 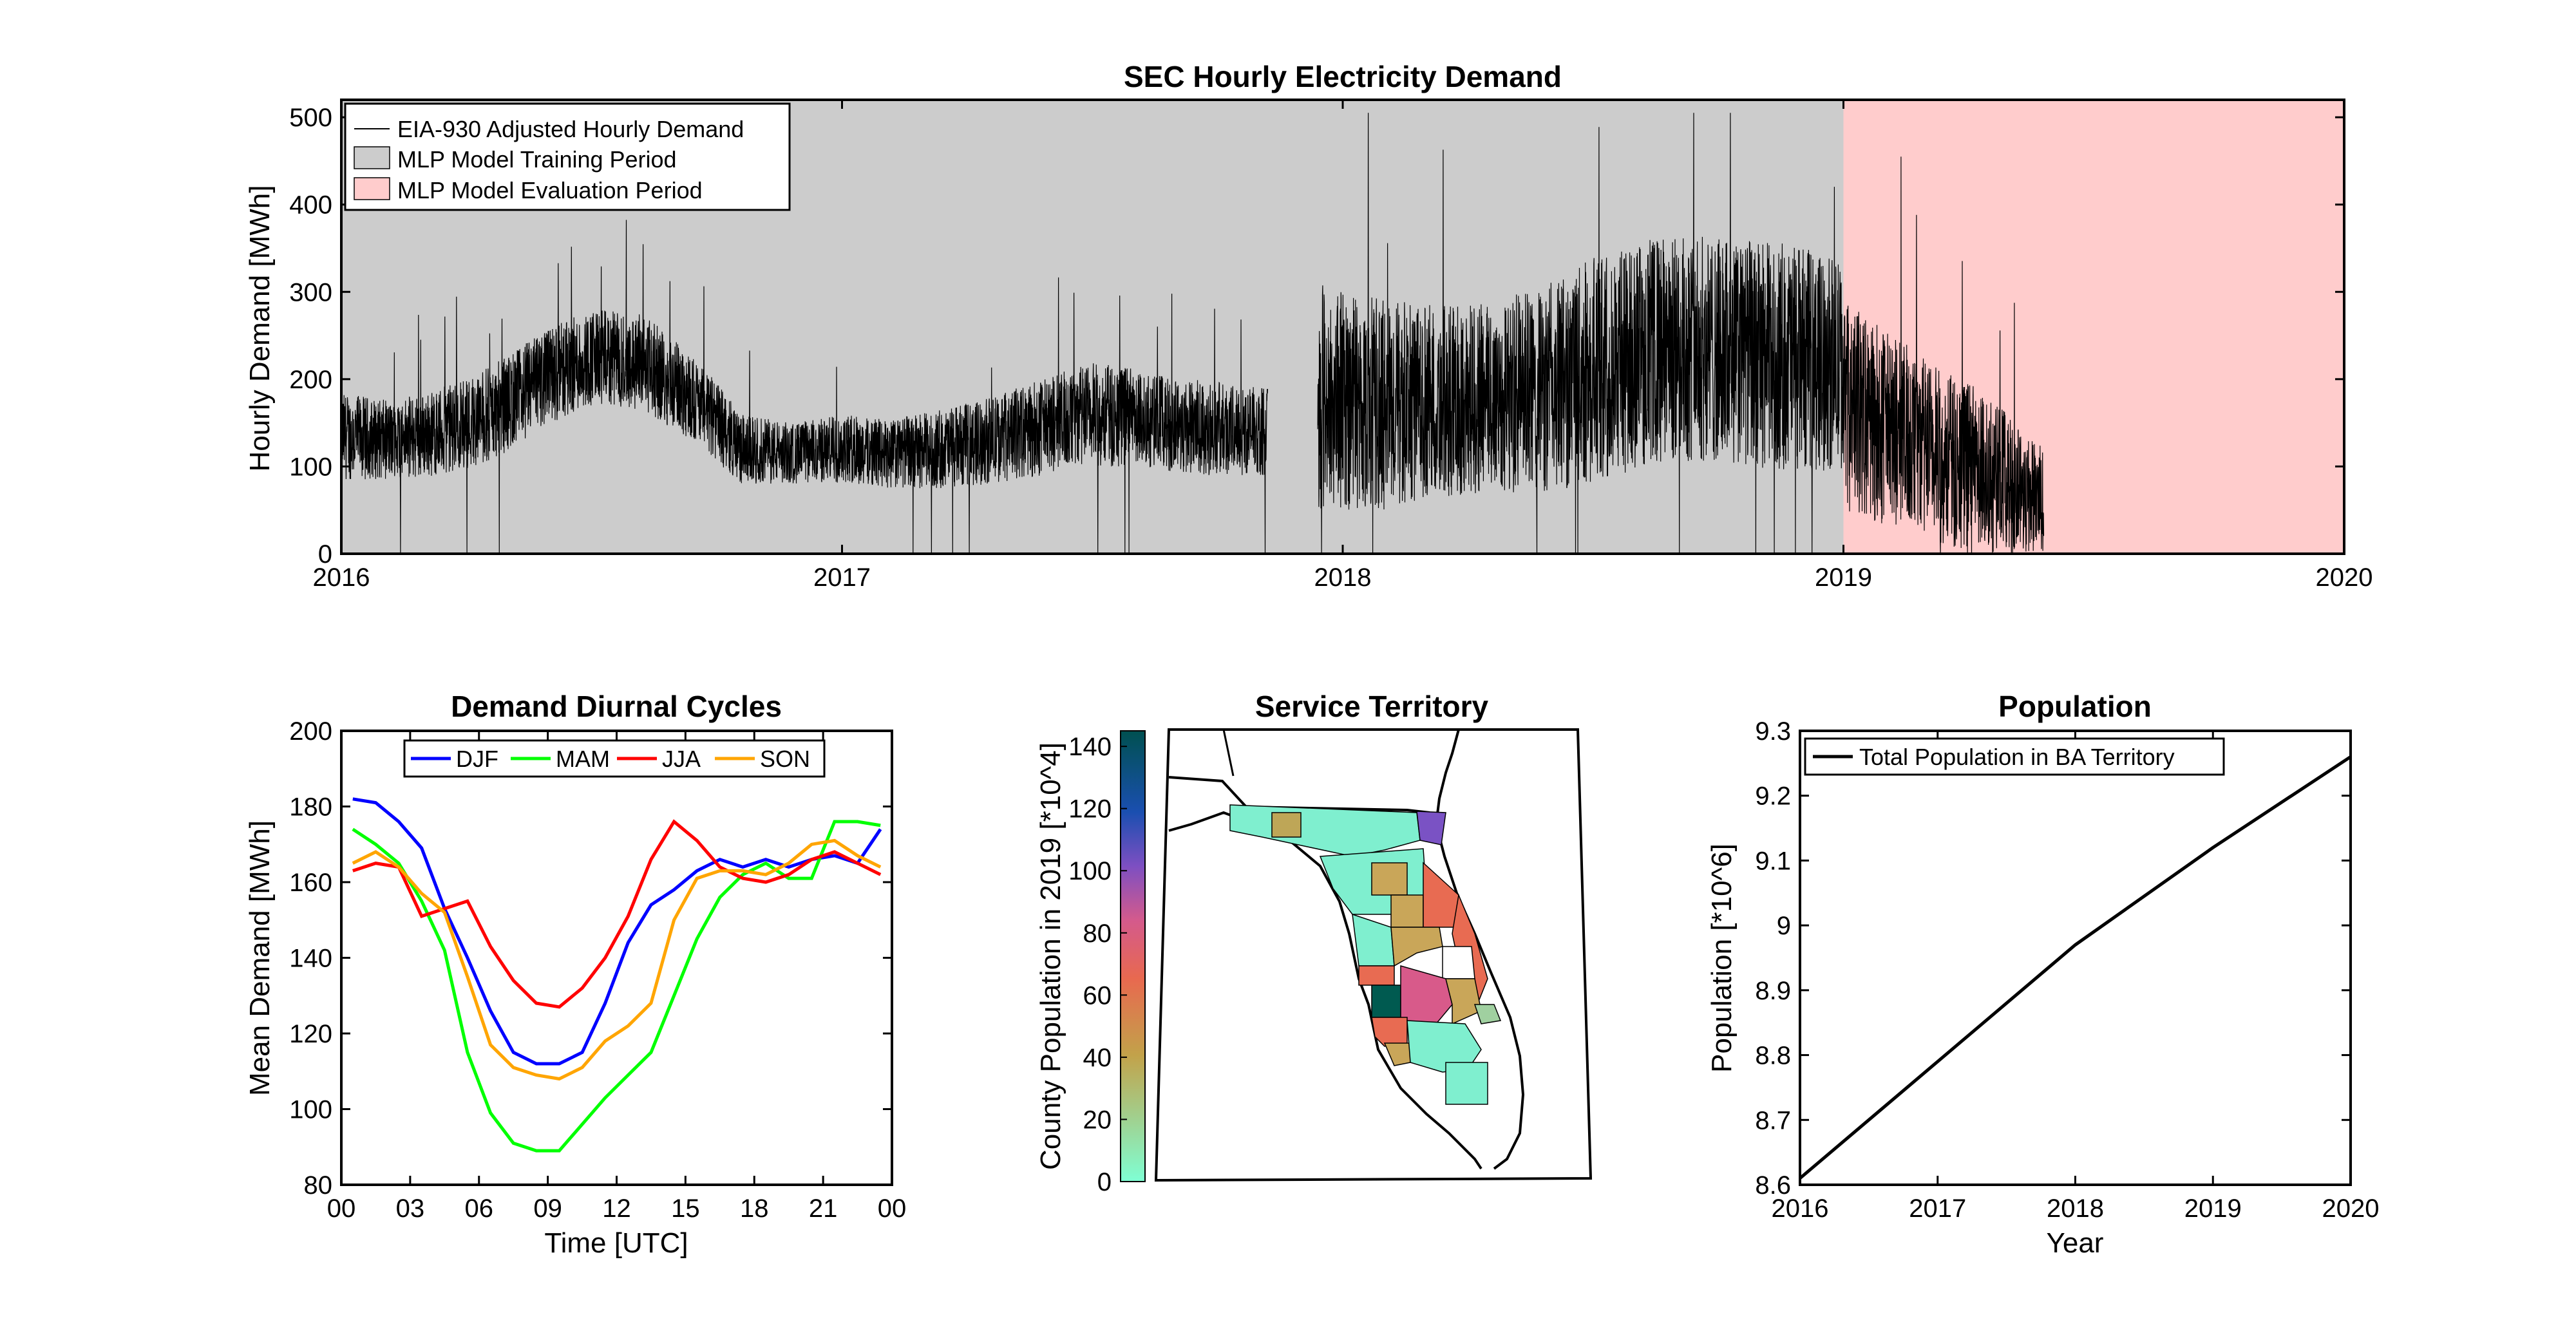 What do you see at coordinates (2075, 706) in the screenshot?
I see `population-title: Population` at bounding box center [2075, 706].